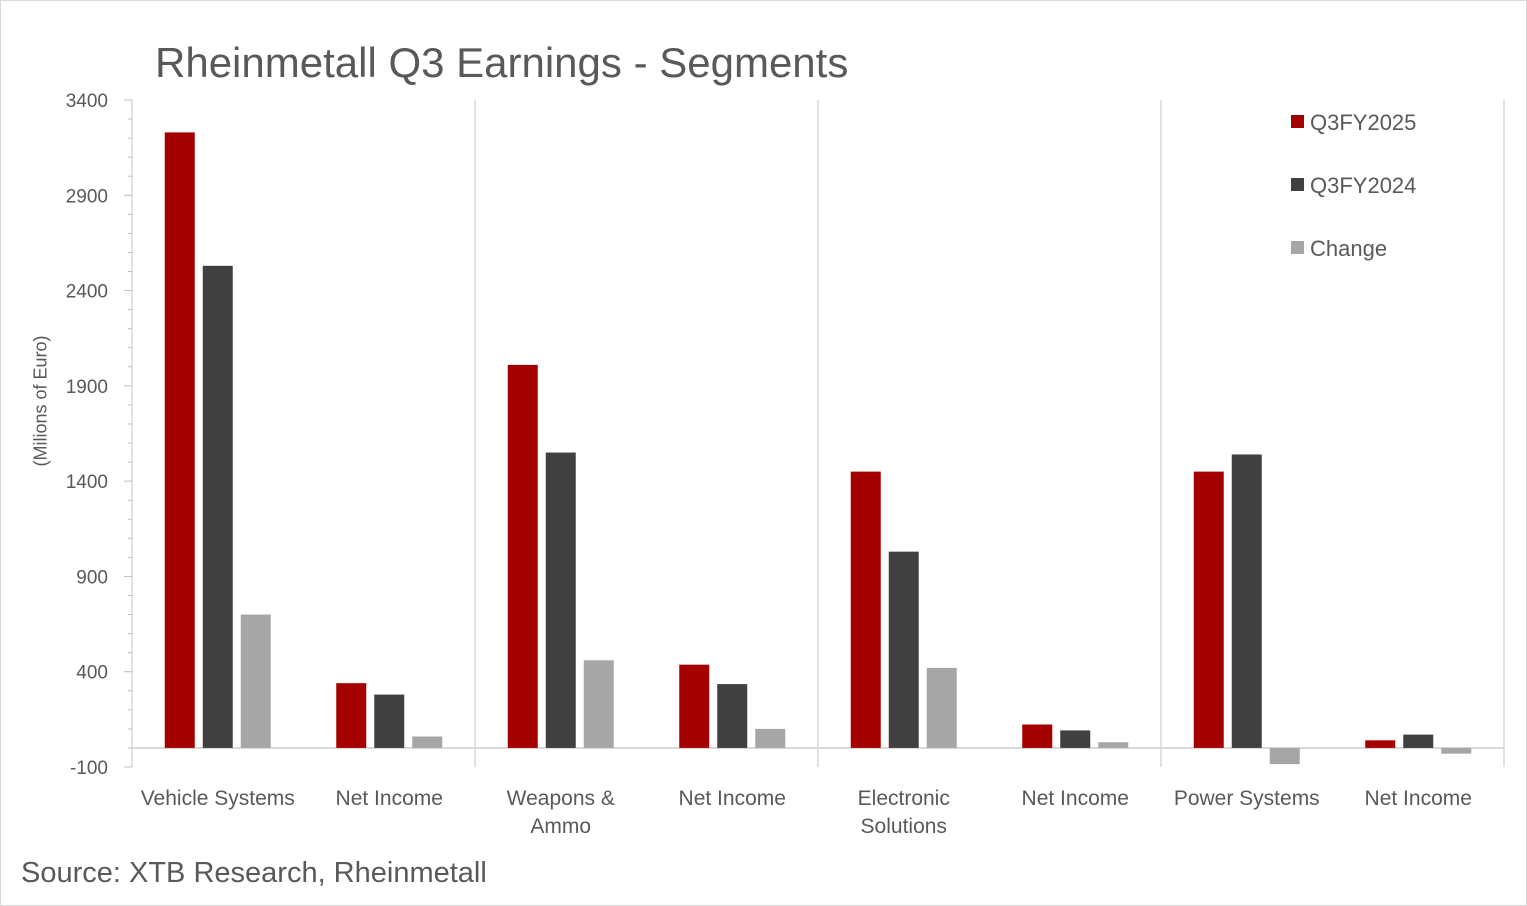 The width and height of the screenshot is (1527, 906). I want to click on y-tick-label: 2400, so click(87, 292).